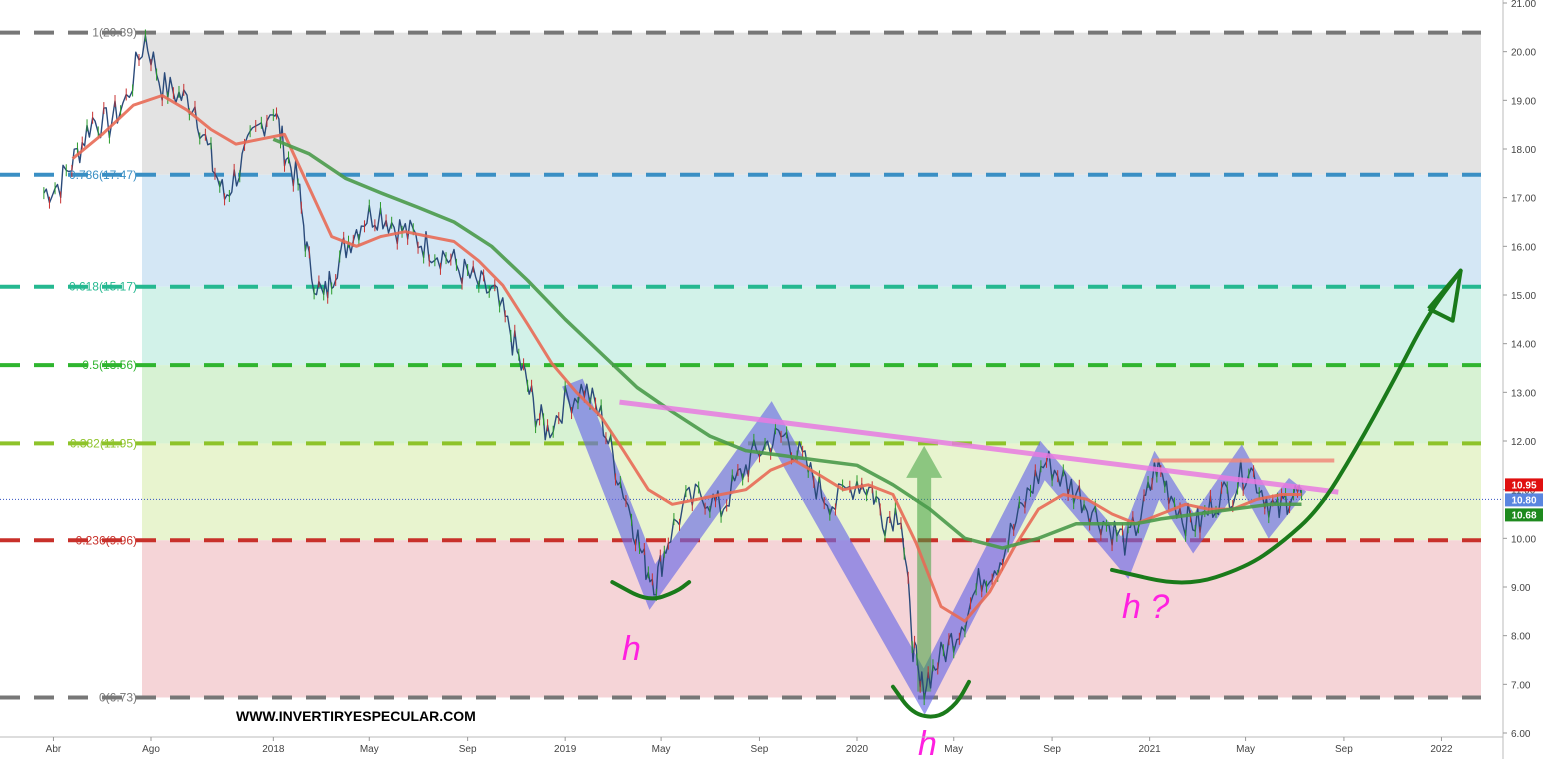  I want to click on y-tick-label: 8.00, so click(1521, 637).